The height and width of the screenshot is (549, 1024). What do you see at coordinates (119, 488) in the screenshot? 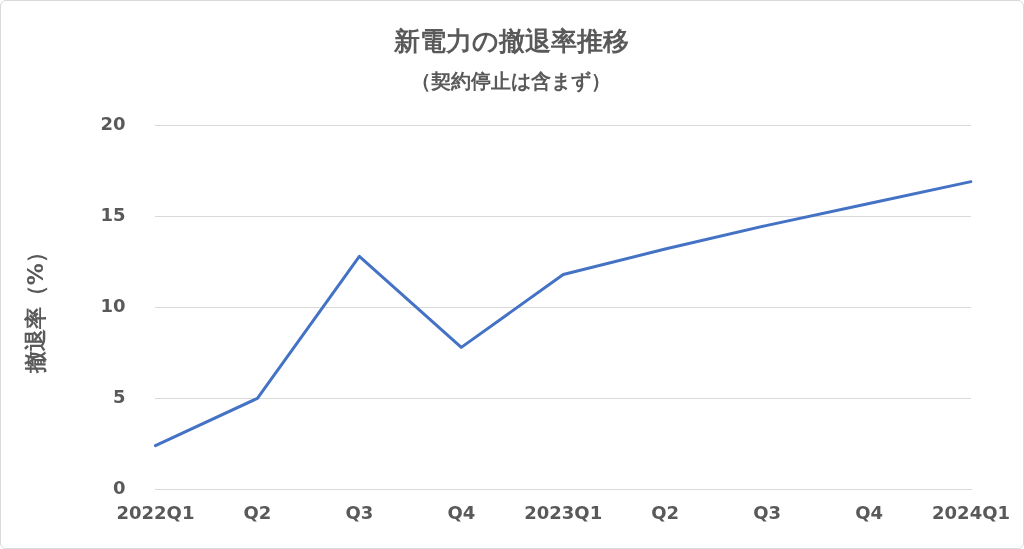
I see `y-tick-label: 0` at bounding box center [119, 488].